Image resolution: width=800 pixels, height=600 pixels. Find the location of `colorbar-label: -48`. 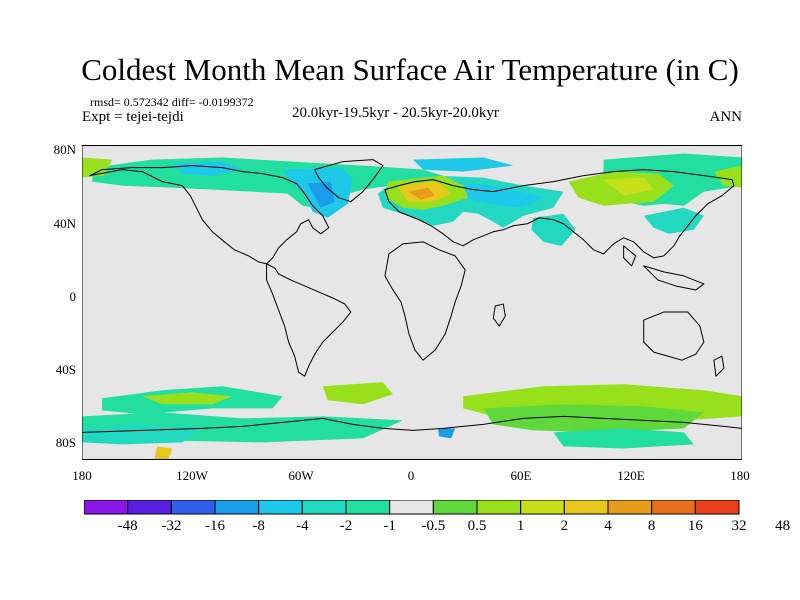

colorbar-label: -48 is located at coordinates (127, 526).